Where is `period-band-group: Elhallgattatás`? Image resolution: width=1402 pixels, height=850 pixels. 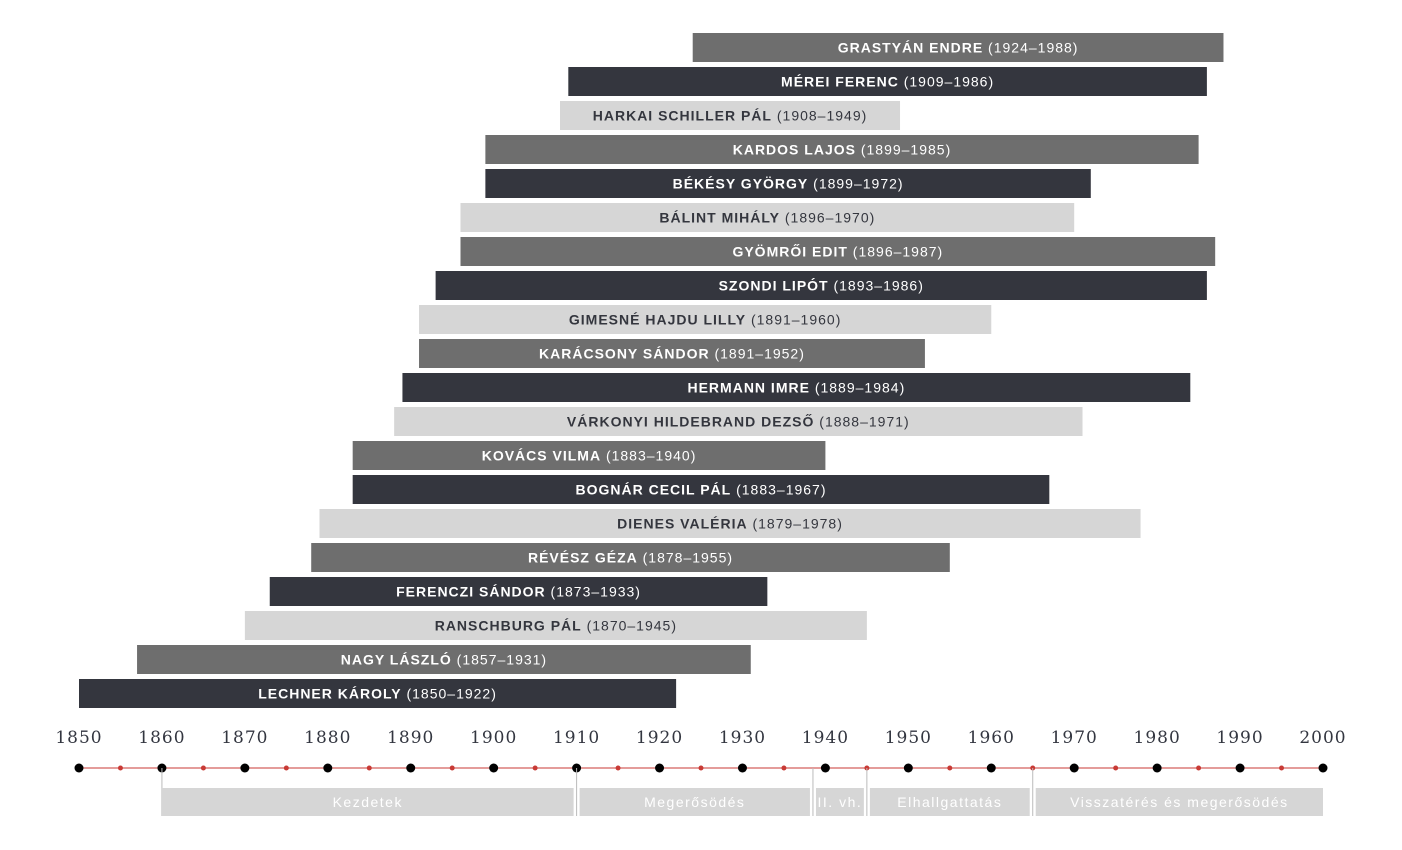
period-band-group: Elhallgattatás is located at coordinates (948, 792).